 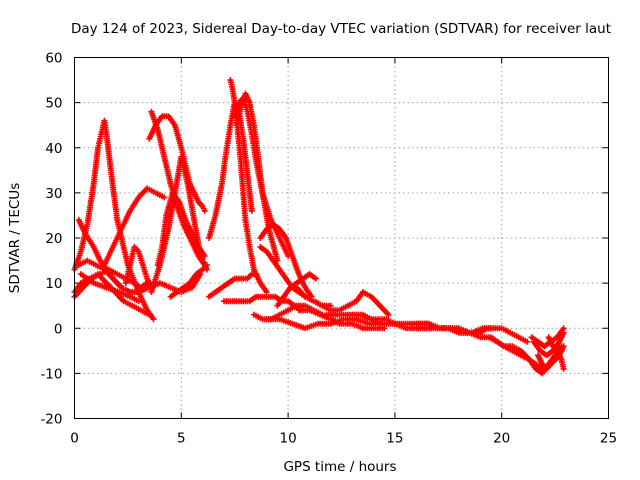 I want to click on series-track-ad, so click(x=472, y=332).